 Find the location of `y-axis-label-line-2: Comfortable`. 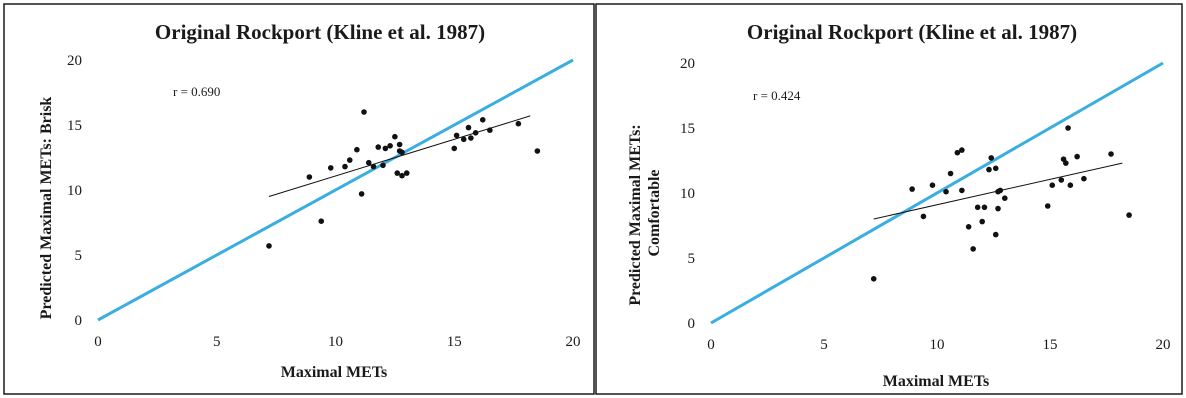

y-axis-label-line-2: Comfortable is located at coordinates (654, 212).